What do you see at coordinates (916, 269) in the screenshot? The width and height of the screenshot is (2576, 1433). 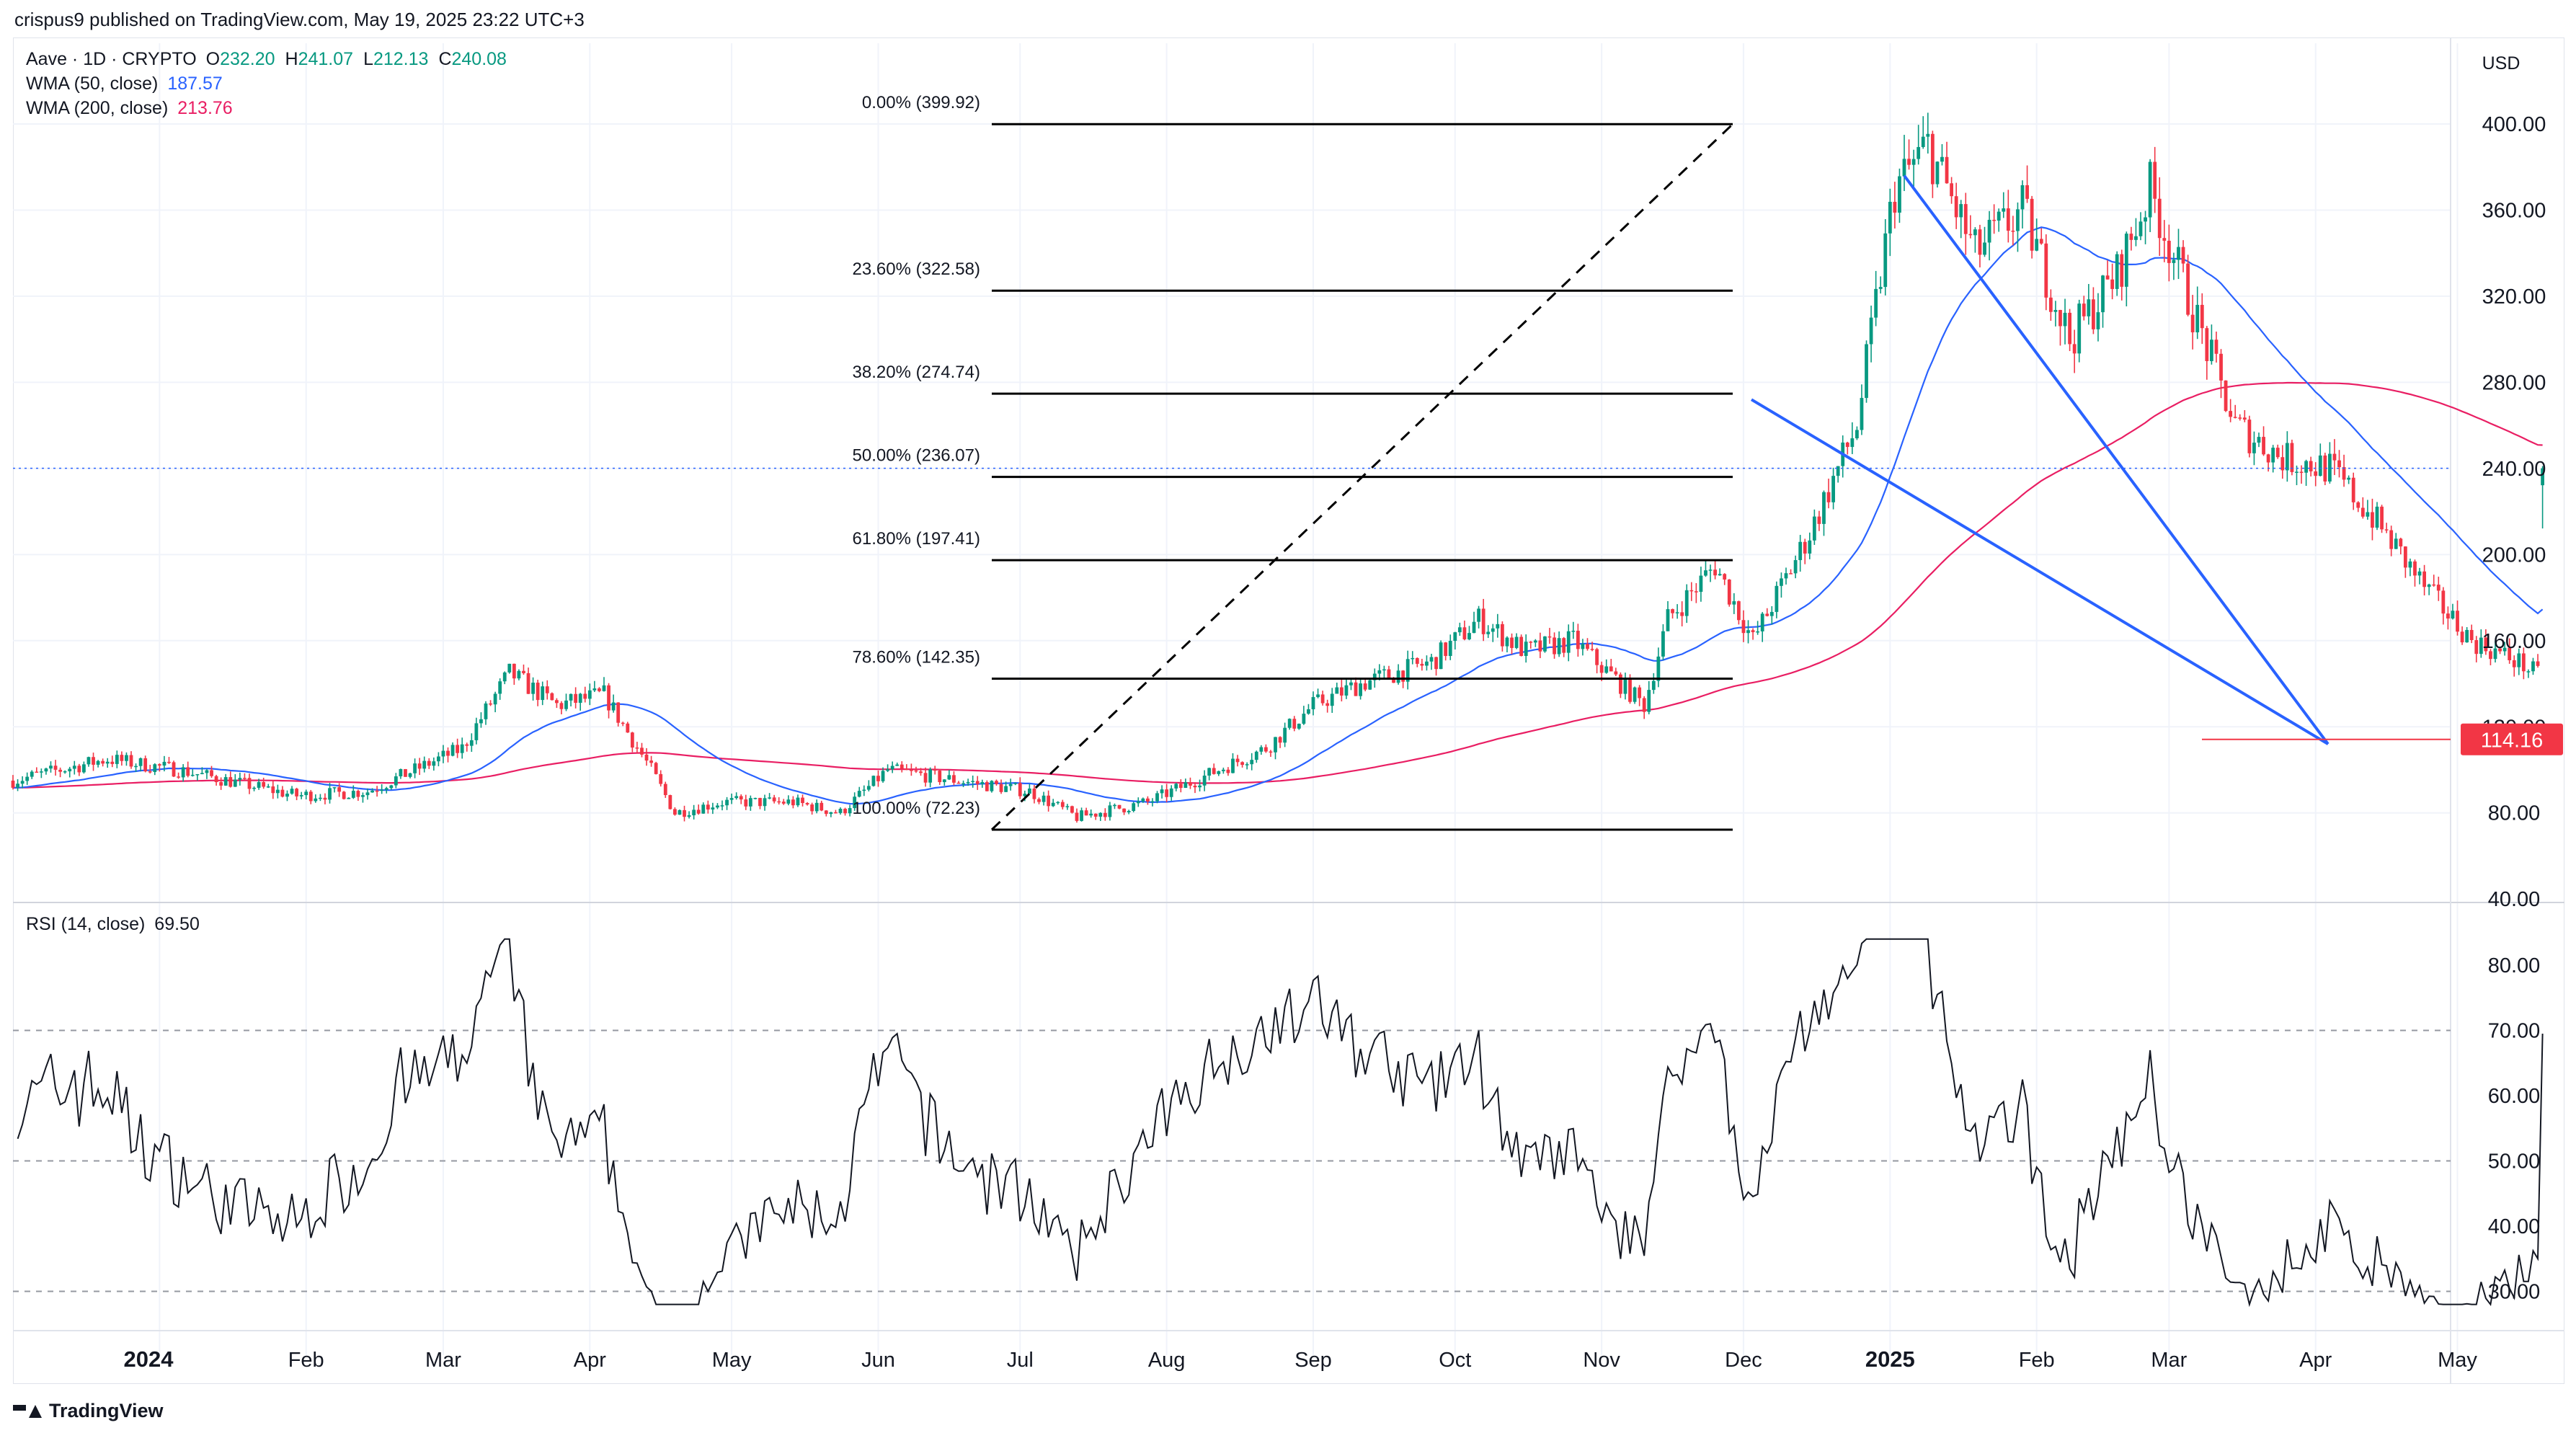 I see `fib-level-label: 23.60% (322.58)` at bounding box center [916, 269].